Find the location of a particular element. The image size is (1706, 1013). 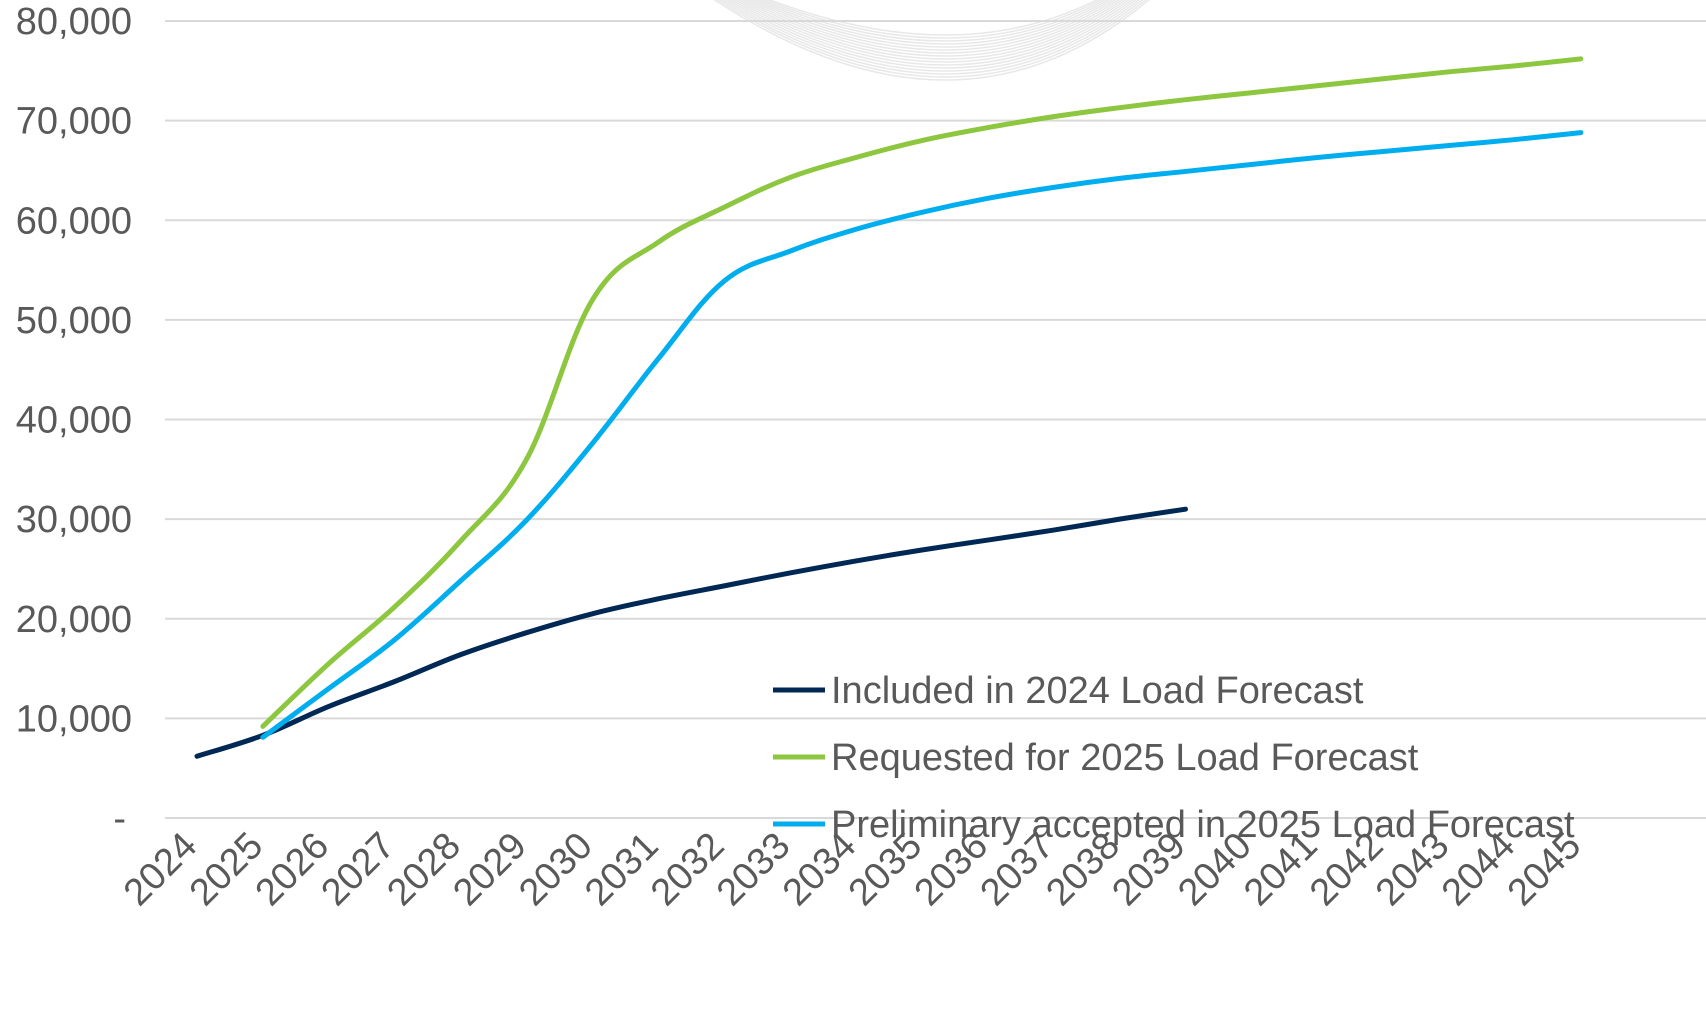

x-tick-label: 2025 is located at coordinates (226, 869).